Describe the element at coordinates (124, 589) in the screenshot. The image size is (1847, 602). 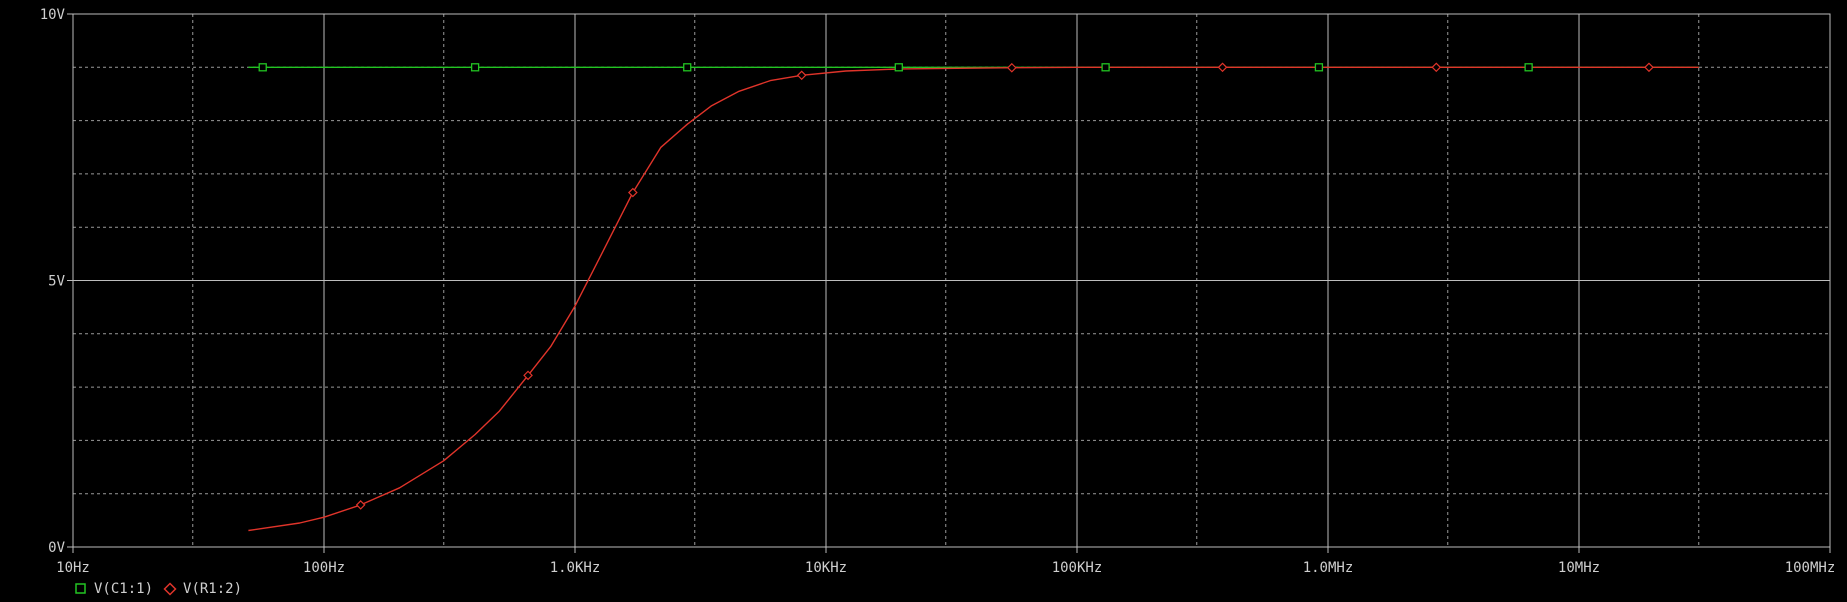
I see `legend-label-vc1: V(C1:1)` at that location.